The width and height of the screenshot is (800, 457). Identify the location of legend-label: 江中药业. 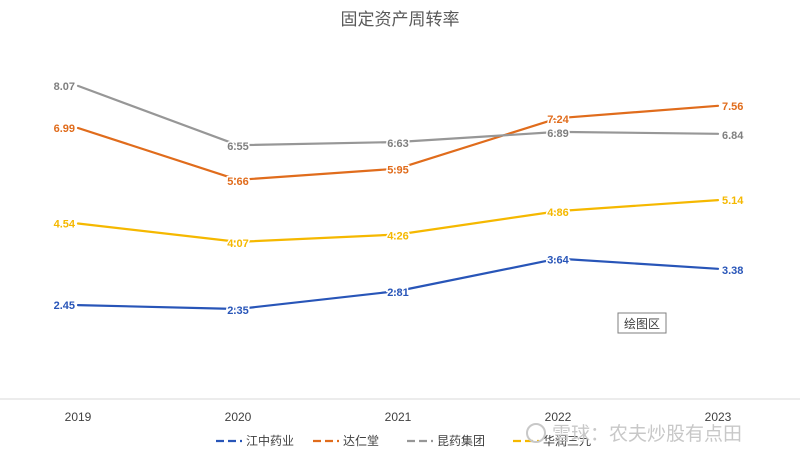
(270, 440).